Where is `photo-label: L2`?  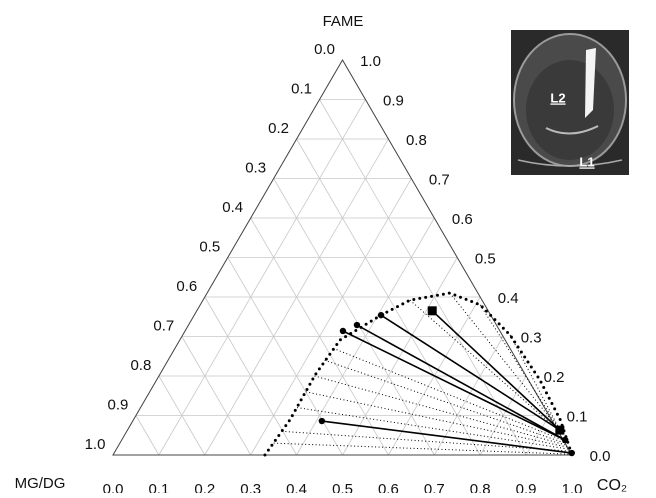
photo-label: L2 is located at coordinates (557, 97).